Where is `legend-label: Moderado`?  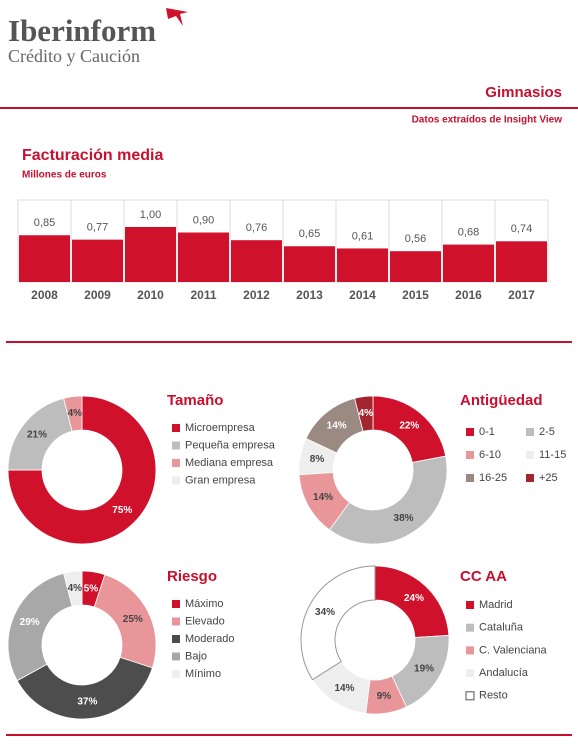
legend-label: Moderado is located at coordinates (210, 639).